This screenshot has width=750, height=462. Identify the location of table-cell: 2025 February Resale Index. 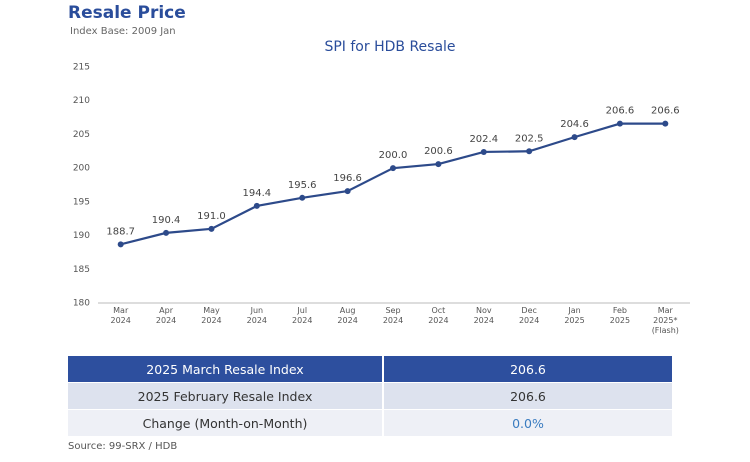
(226, 396).